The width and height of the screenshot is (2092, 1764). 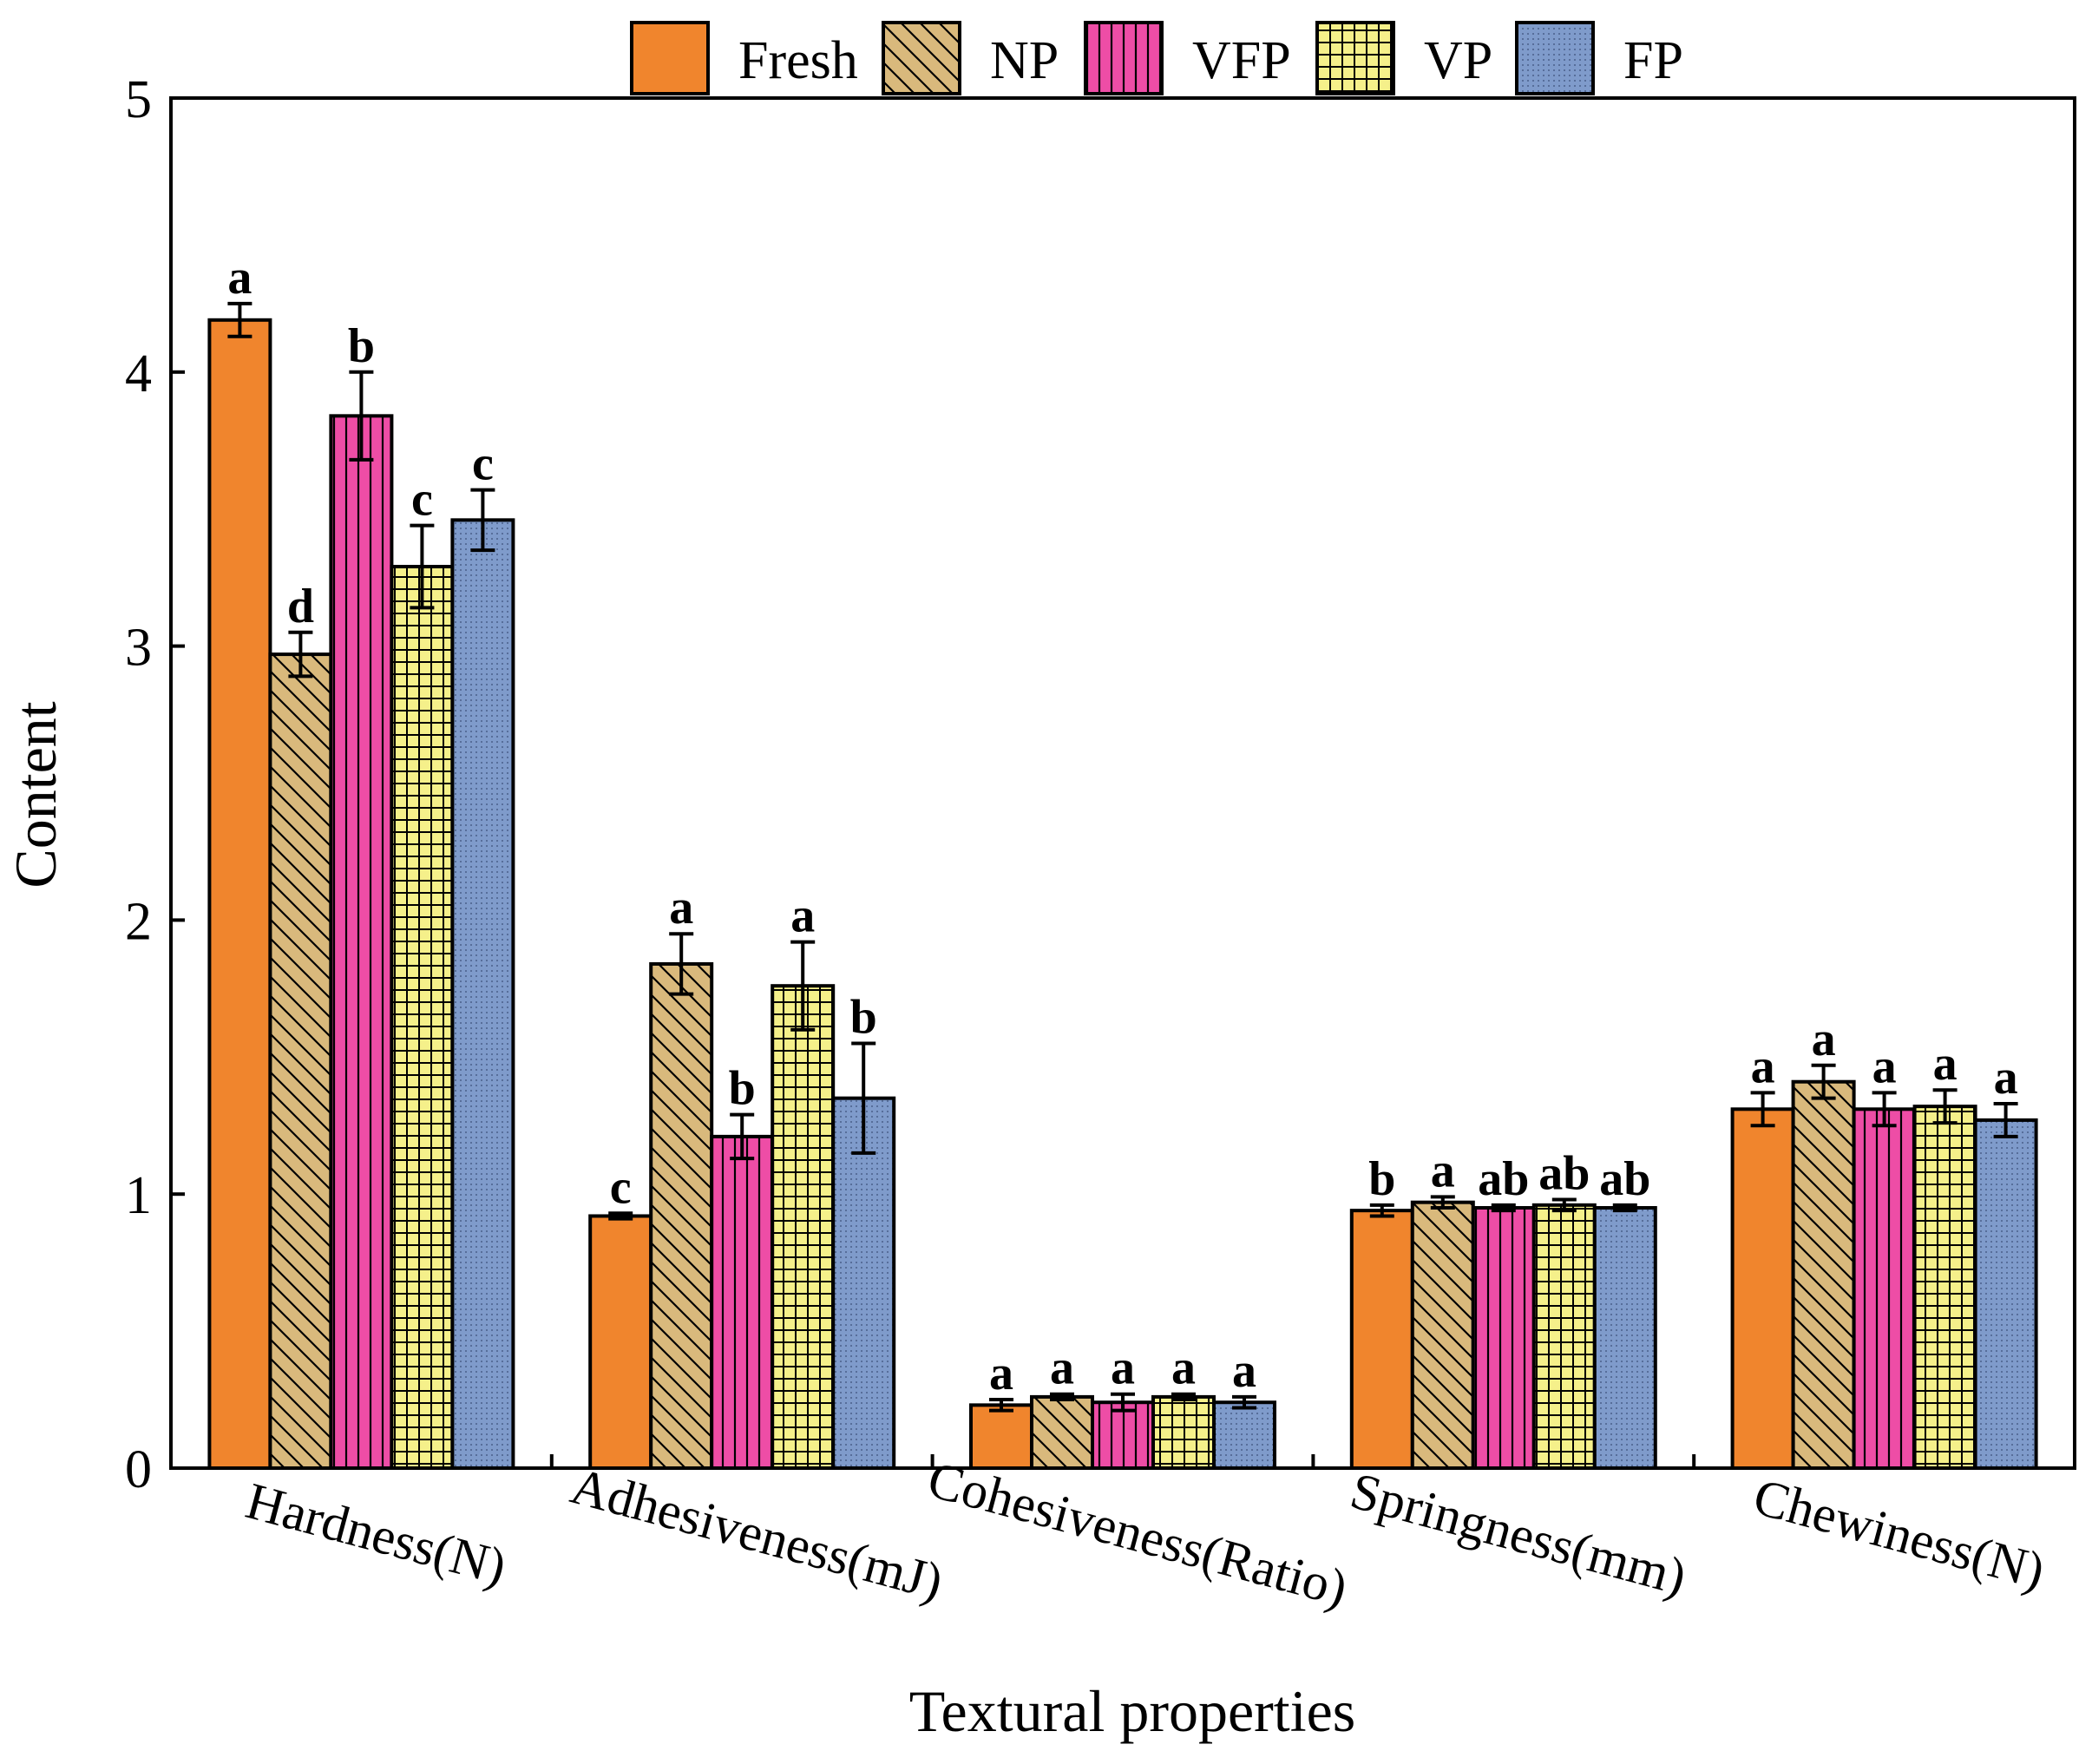 What do you see at coordinates (1138, 1534) in the screenshot?
I see `x-tick-label: Cohesiveness(Ratio)` at bounding box center [1138, 1534].